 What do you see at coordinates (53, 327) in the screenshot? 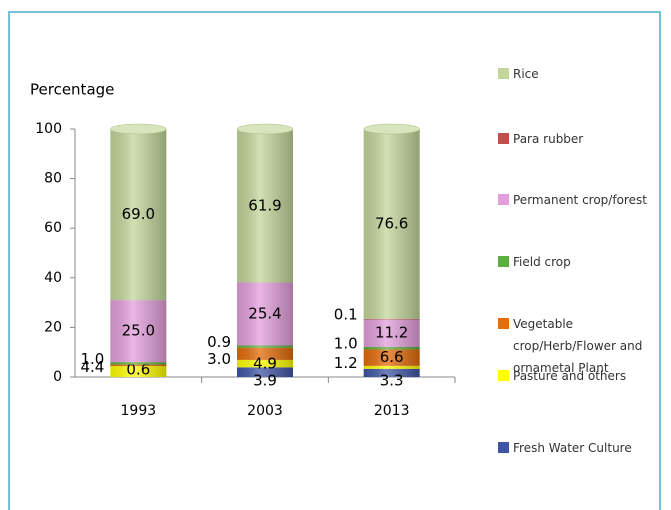
I see `y-tick-label: 20` at bounding box center [53, 327].